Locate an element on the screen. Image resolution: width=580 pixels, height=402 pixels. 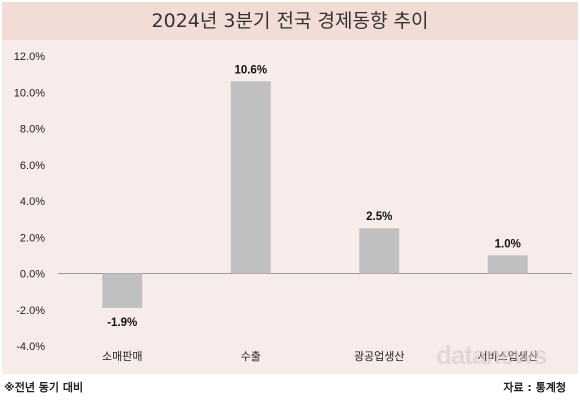
chart-title: 2024년 3분기 전국 경제동향 추이 is located at coordinates (290, 21).